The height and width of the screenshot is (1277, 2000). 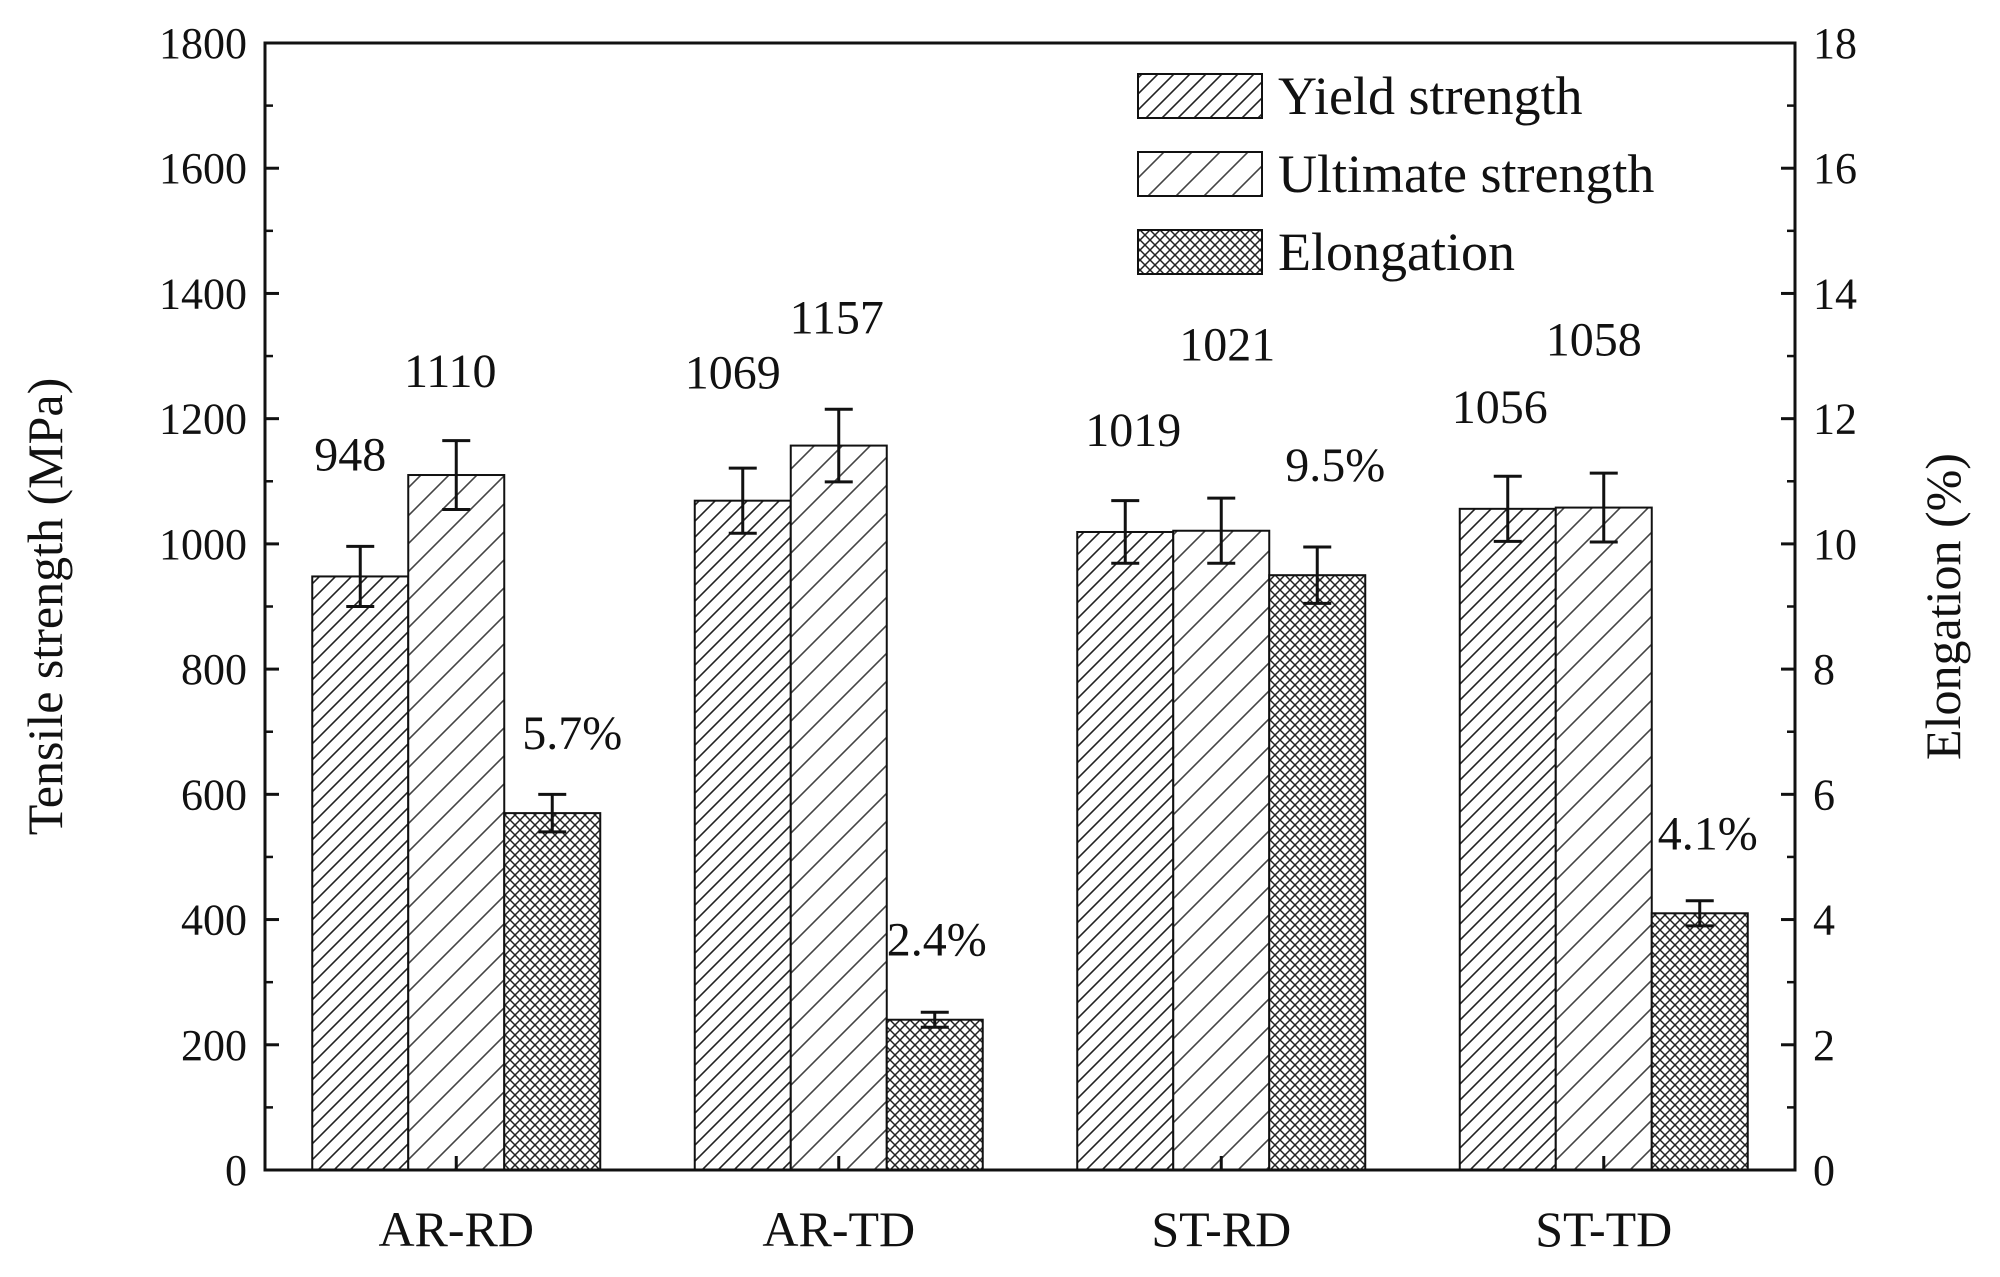 What do you see at coordinates (350, 454) in the screenshot?
I see `data-label-yield-strength-ar-rd: 948` at bounding box center [350, 454].